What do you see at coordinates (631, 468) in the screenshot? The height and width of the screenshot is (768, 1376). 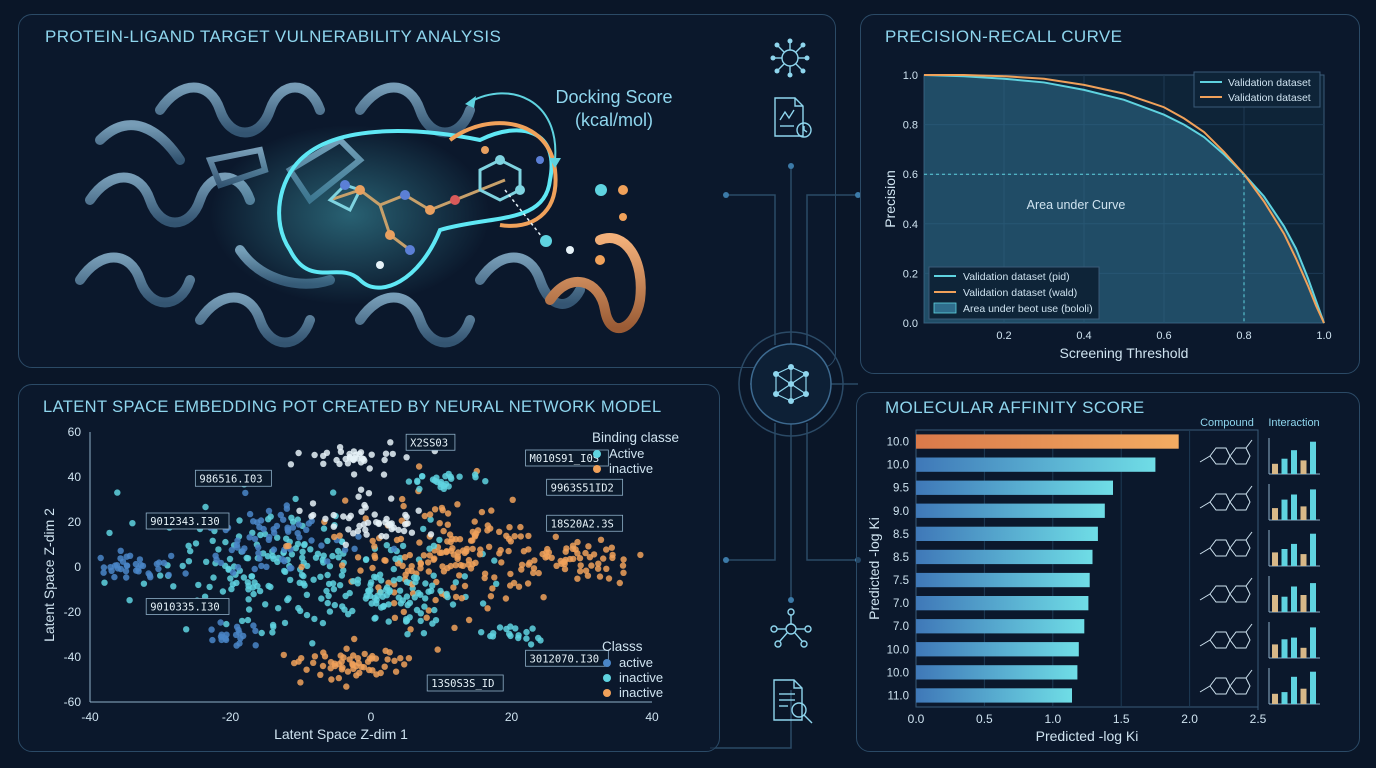 I see `latent-legend1-label: inactive` at bounding box center [631, 468].